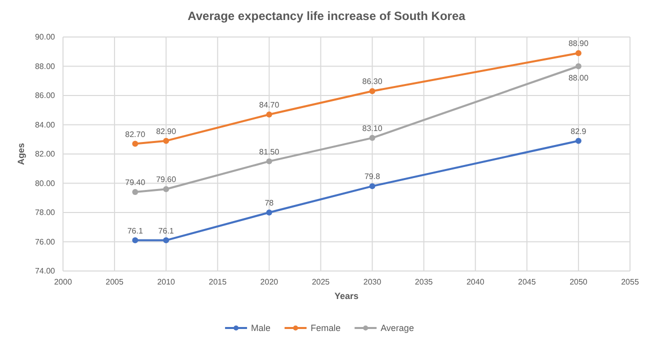  Describe the element at coordinates (45, 66) in the screenshot. I see `y-tick-label: 88.00` at that location.